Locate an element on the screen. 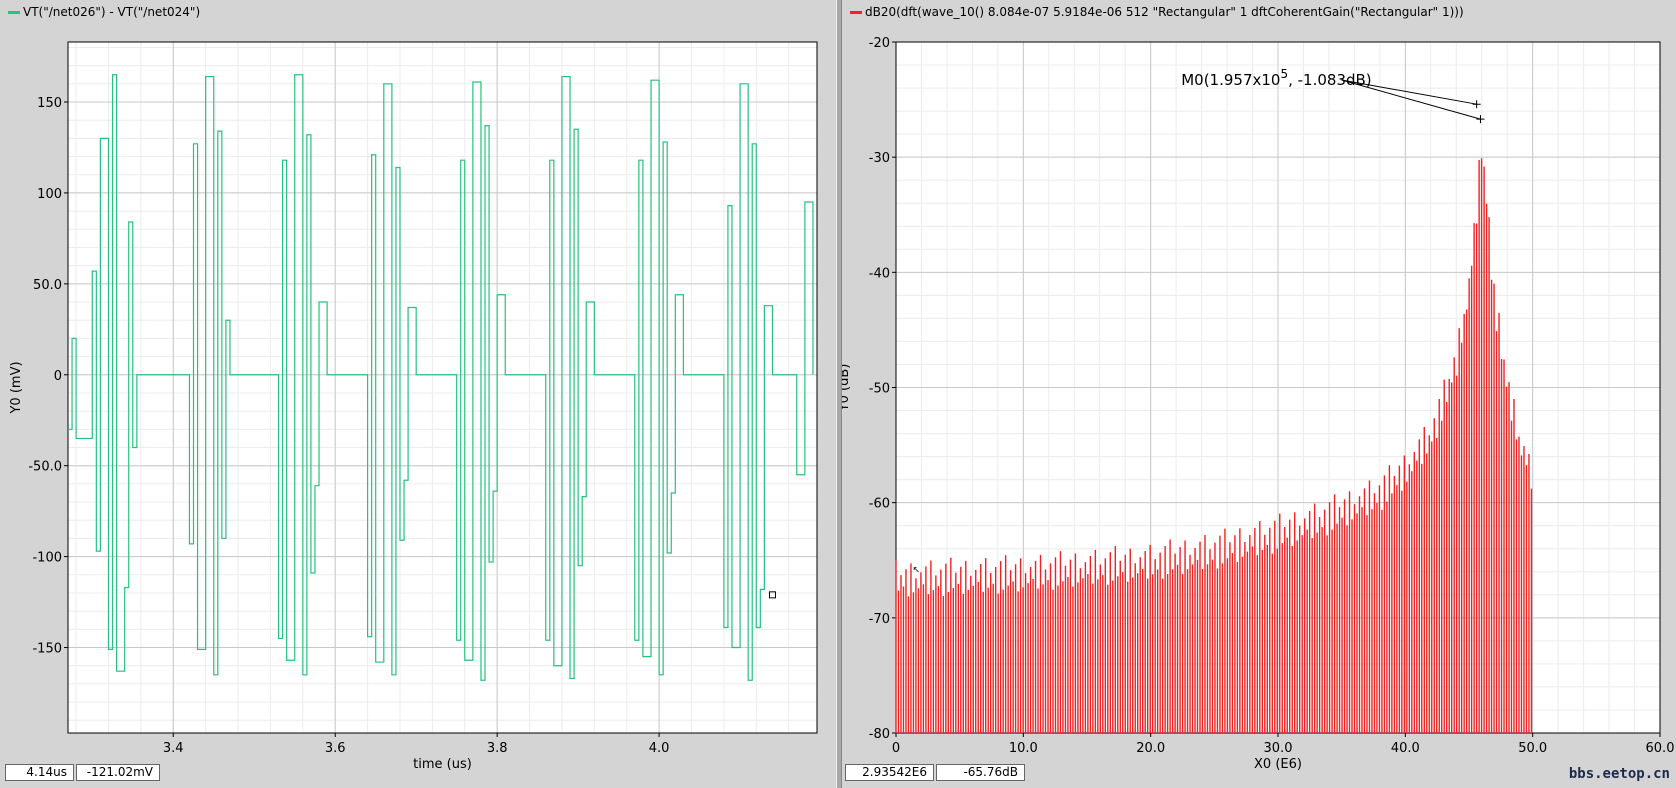  right-y-tick-label: -40 is located at coordinates (879, 273).